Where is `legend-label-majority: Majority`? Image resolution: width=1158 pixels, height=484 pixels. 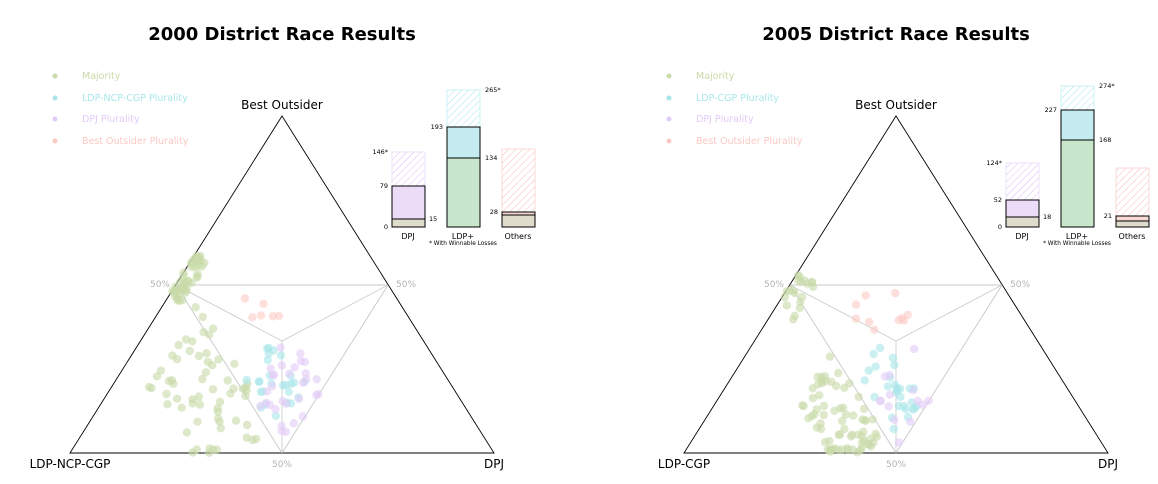 legend-label-majority: Majority is located at coordinates (715, 76).